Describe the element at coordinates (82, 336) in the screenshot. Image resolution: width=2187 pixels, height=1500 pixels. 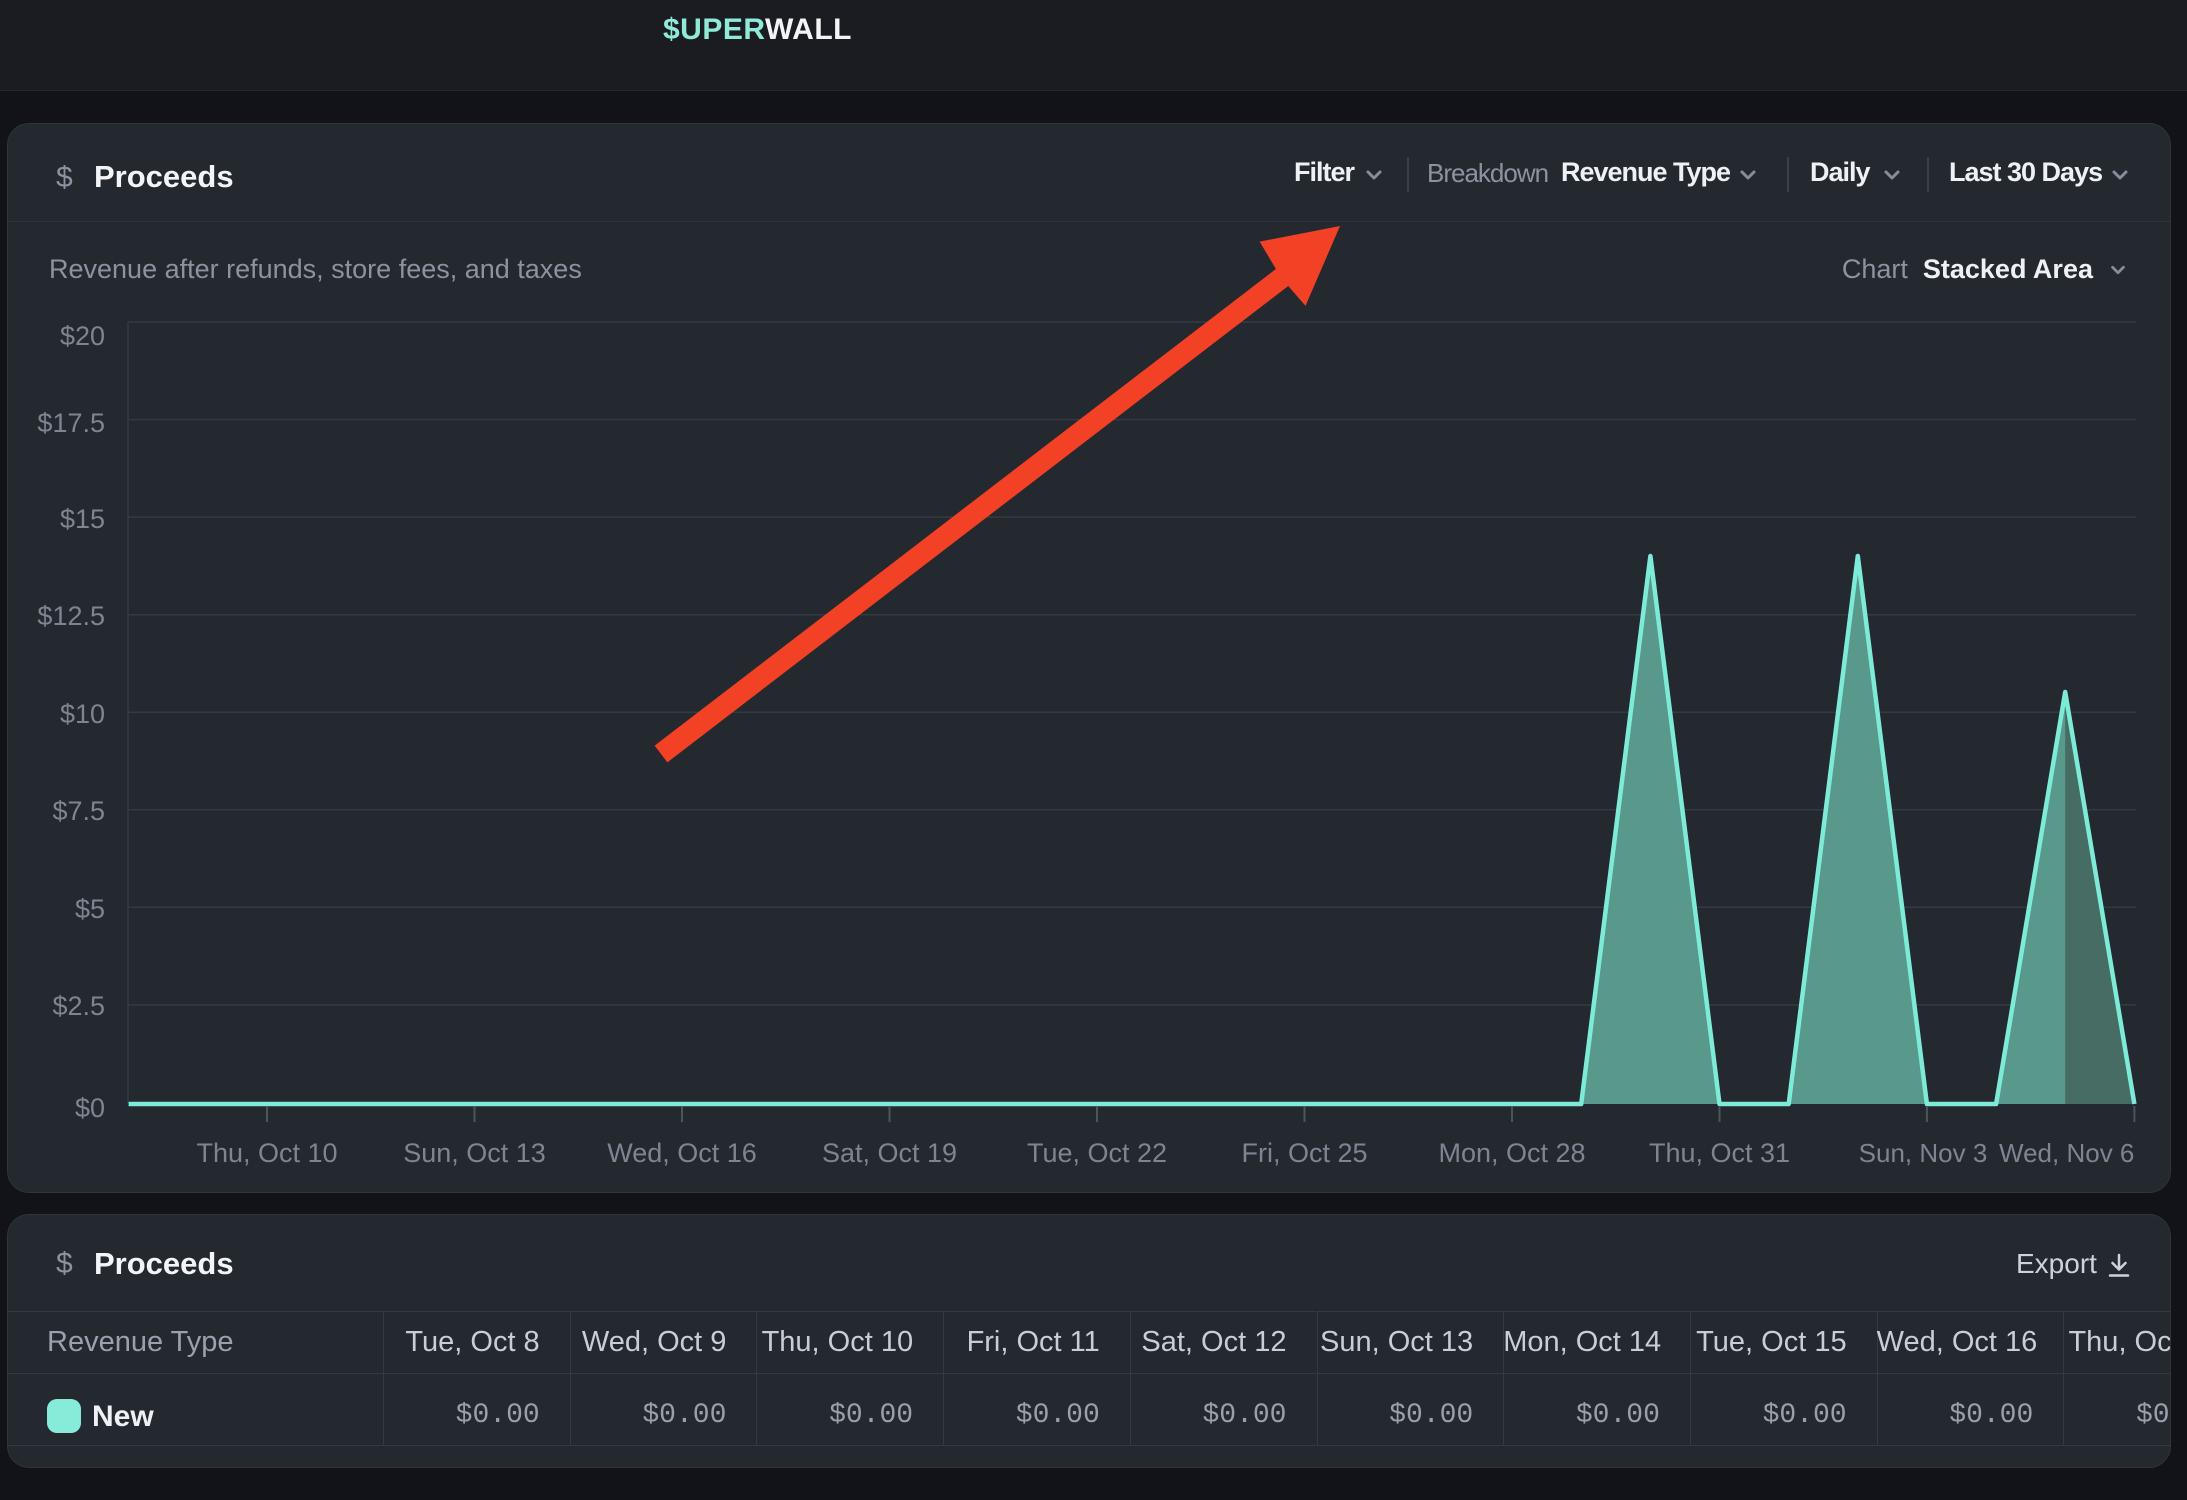
I see `svg-text: $20` at that location.